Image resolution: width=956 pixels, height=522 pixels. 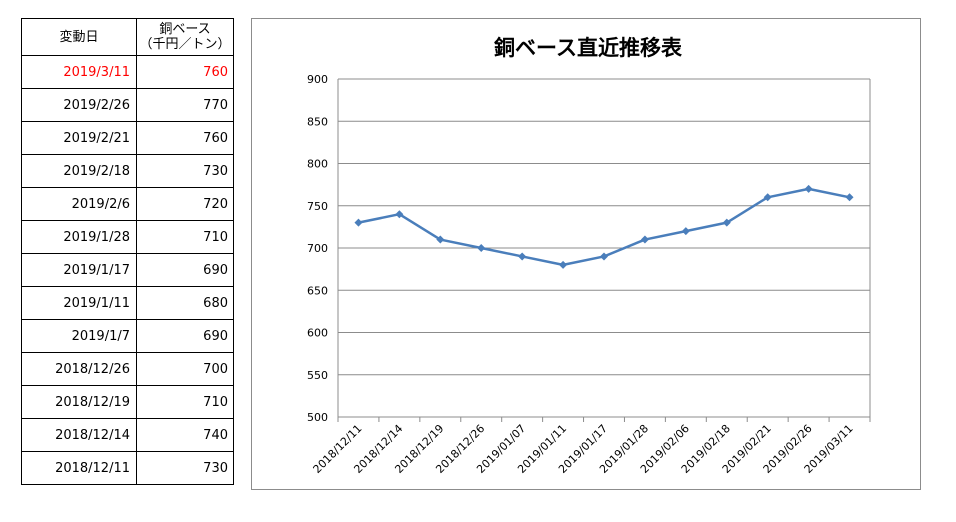 I want to click on table-row: 2018/12/26 700, so click(x=127, y=369).